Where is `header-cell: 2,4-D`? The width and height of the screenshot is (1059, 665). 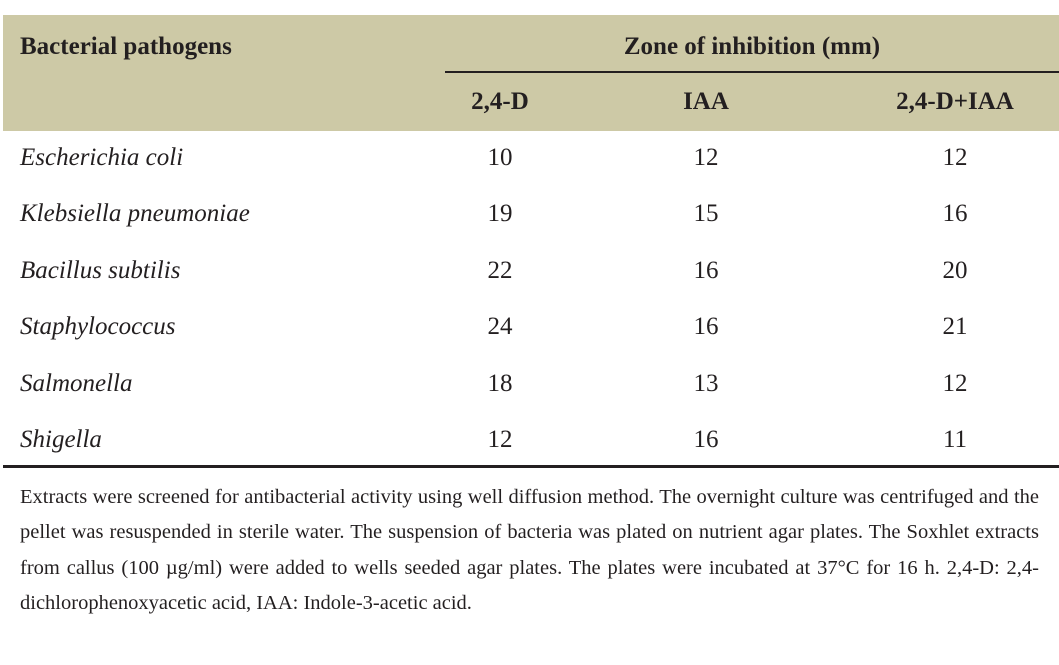 header-cell: 2,4-D is located at coordinates (500, 101).